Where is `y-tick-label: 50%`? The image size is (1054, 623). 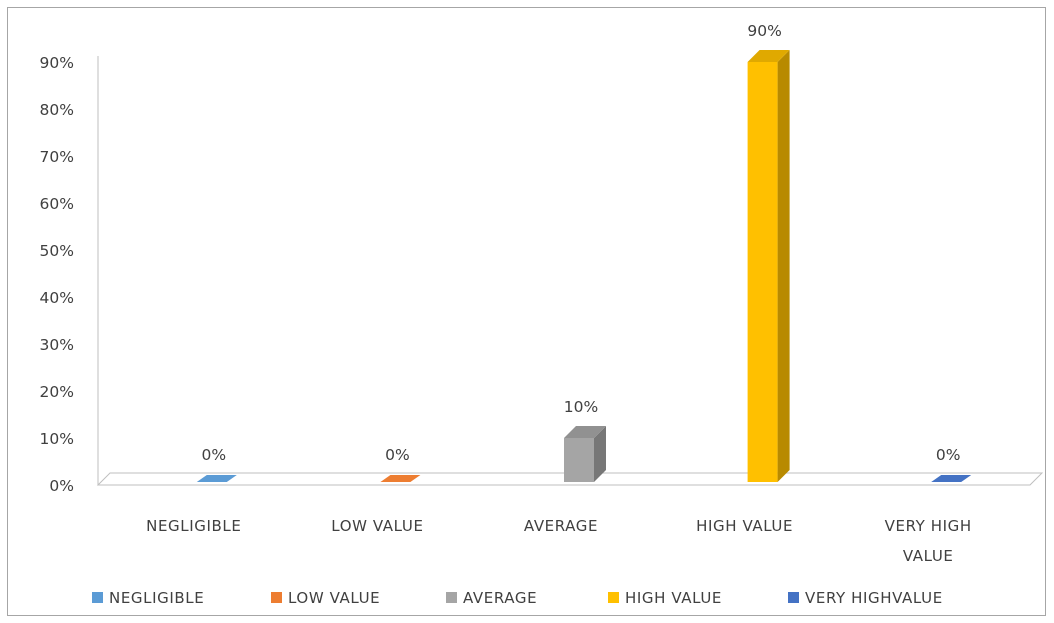
y-tick-label: 50% is located at coordinates (57, 251).